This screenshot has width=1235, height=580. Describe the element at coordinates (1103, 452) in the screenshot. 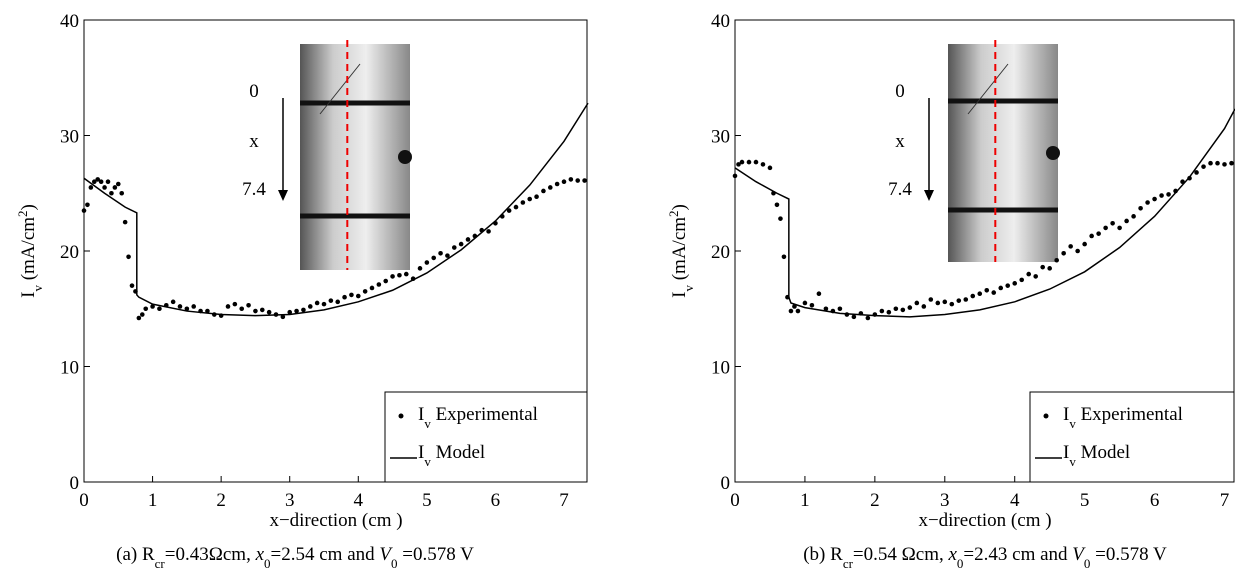

I see `legend-entry-part: Model` at that location.